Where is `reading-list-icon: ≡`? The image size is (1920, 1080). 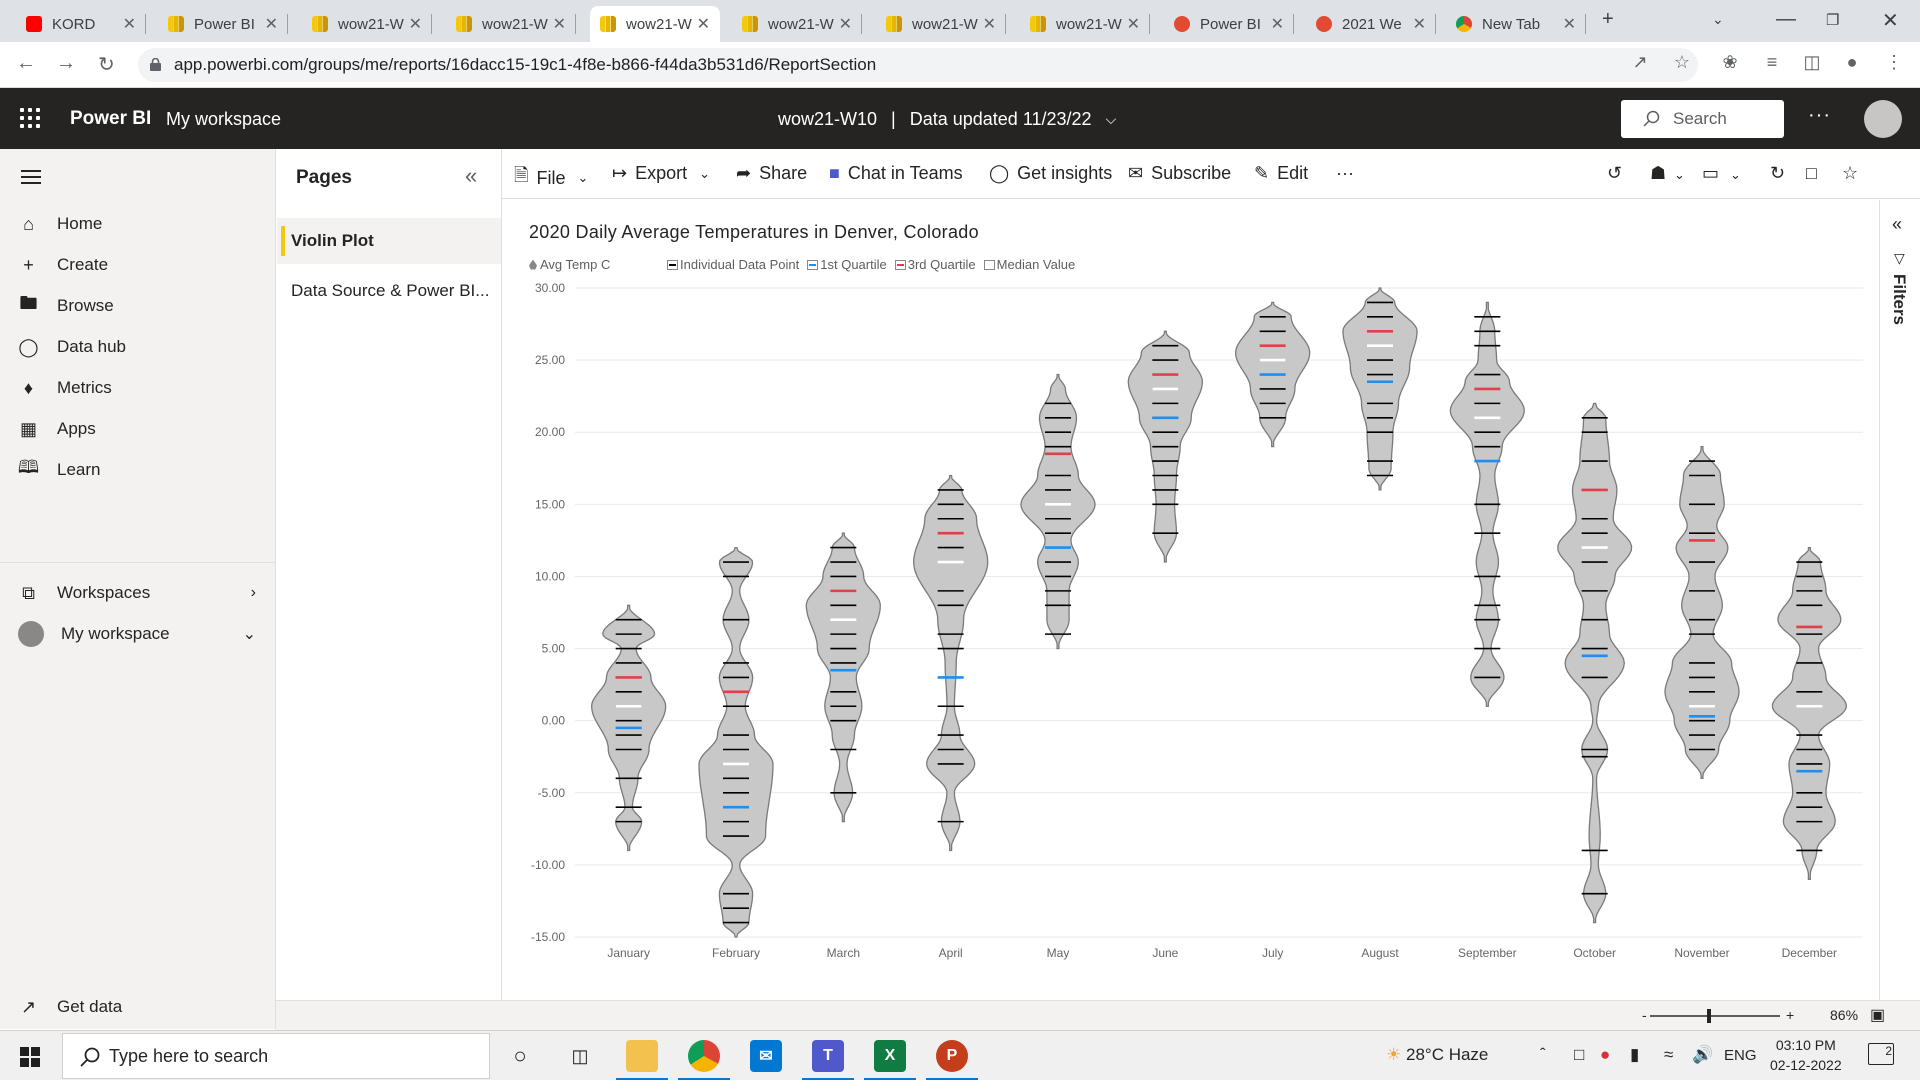 reading-list-icon: ≡ is located at coordinates (1772, 62).